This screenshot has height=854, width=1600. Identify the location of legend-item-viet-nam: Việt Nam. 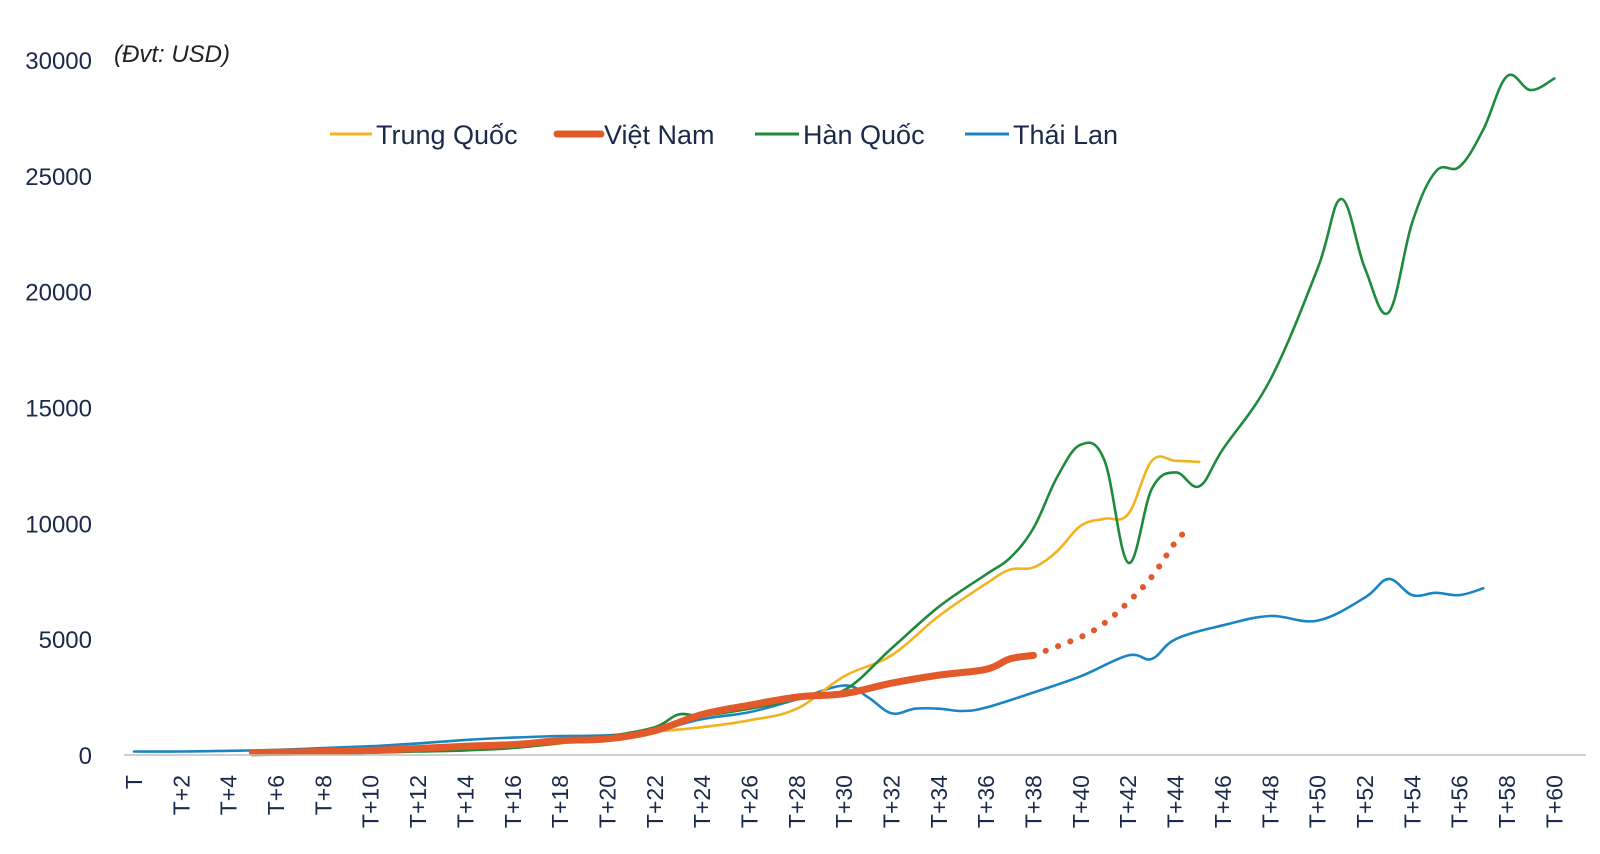
(634, 135).